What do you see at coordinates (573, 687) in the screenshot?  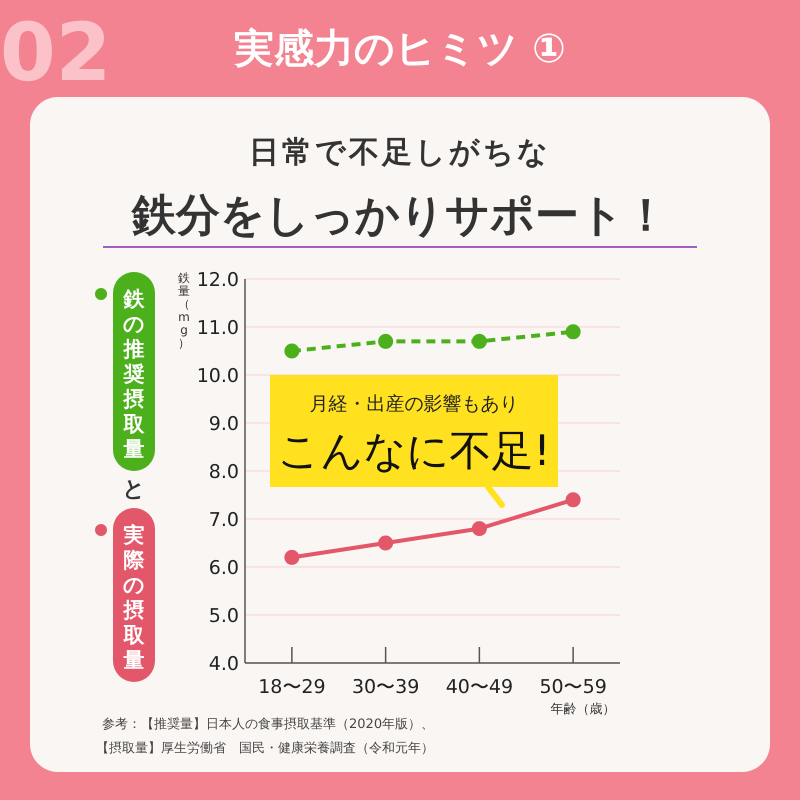 I see `x-tick-label: 50〜59` at bounding box center [573, 687].